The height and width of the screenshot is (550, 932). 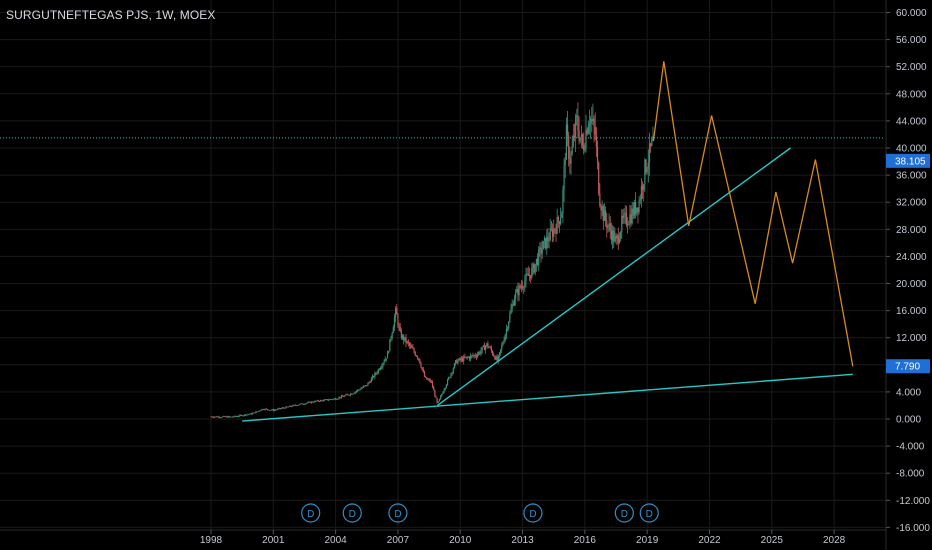 I want to click on dividend-marker-circle, so click(x=398, y=513).